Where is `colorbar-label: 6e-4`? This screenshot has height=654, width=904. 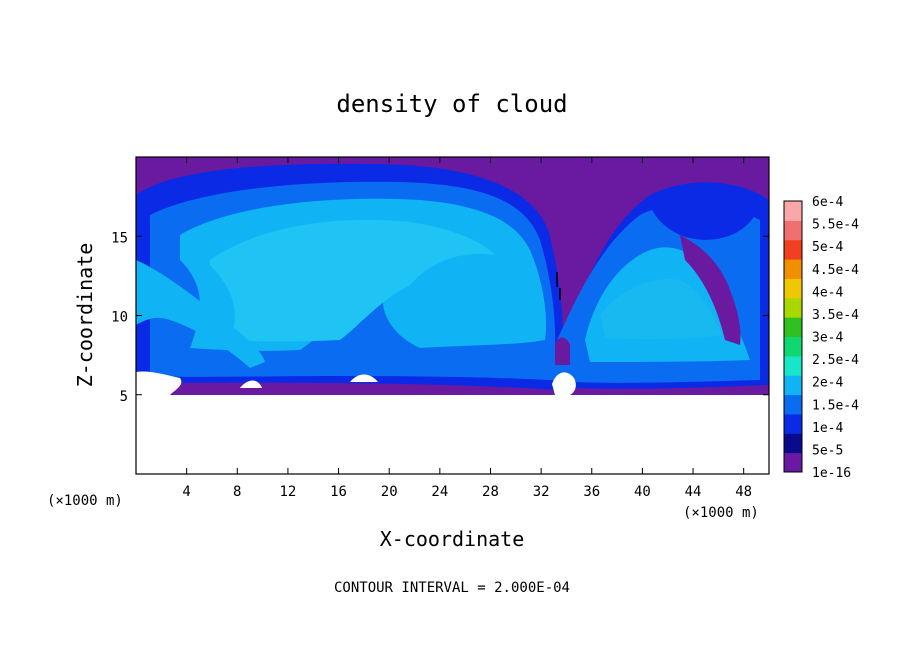 colorbar-label: 6e-4 is located at coordinates (827, 202).